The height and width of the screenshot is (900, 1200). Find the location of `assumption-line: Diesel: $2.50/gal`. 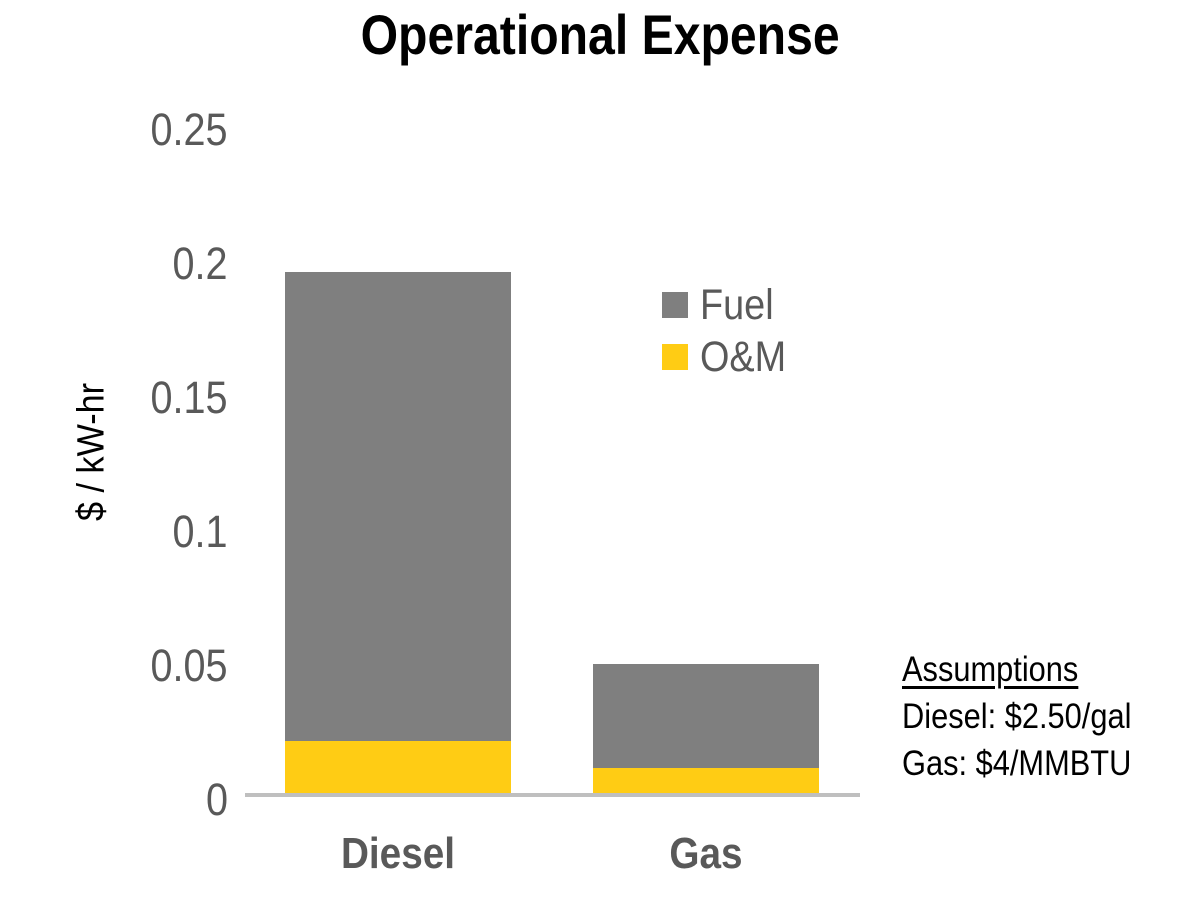

assumption-line: Diesel: $2.50/gal is located at coordinates (1017, 716).